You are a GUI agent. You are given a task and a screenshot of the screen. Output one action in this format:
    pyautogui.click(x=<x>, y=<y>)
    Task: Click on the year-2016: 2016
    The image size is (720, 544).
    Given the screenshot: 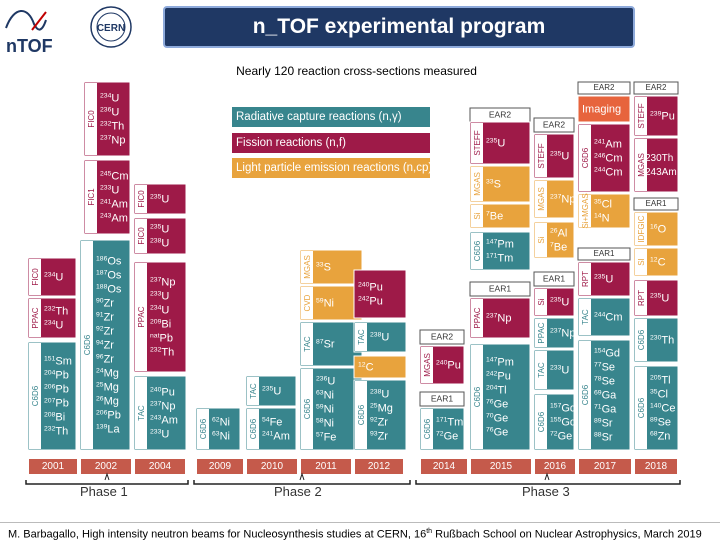 What is the action you would take?
    pyautogui.click(x=555, y=466)
    